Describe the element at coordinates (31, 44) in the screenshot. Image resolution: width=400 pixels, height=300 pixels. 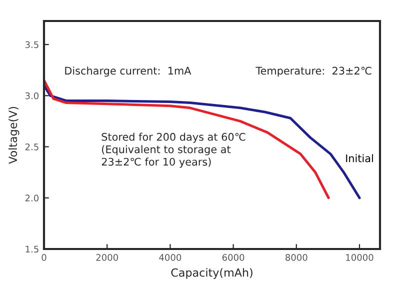
I see `y-tick-label: 3.5` at that location.